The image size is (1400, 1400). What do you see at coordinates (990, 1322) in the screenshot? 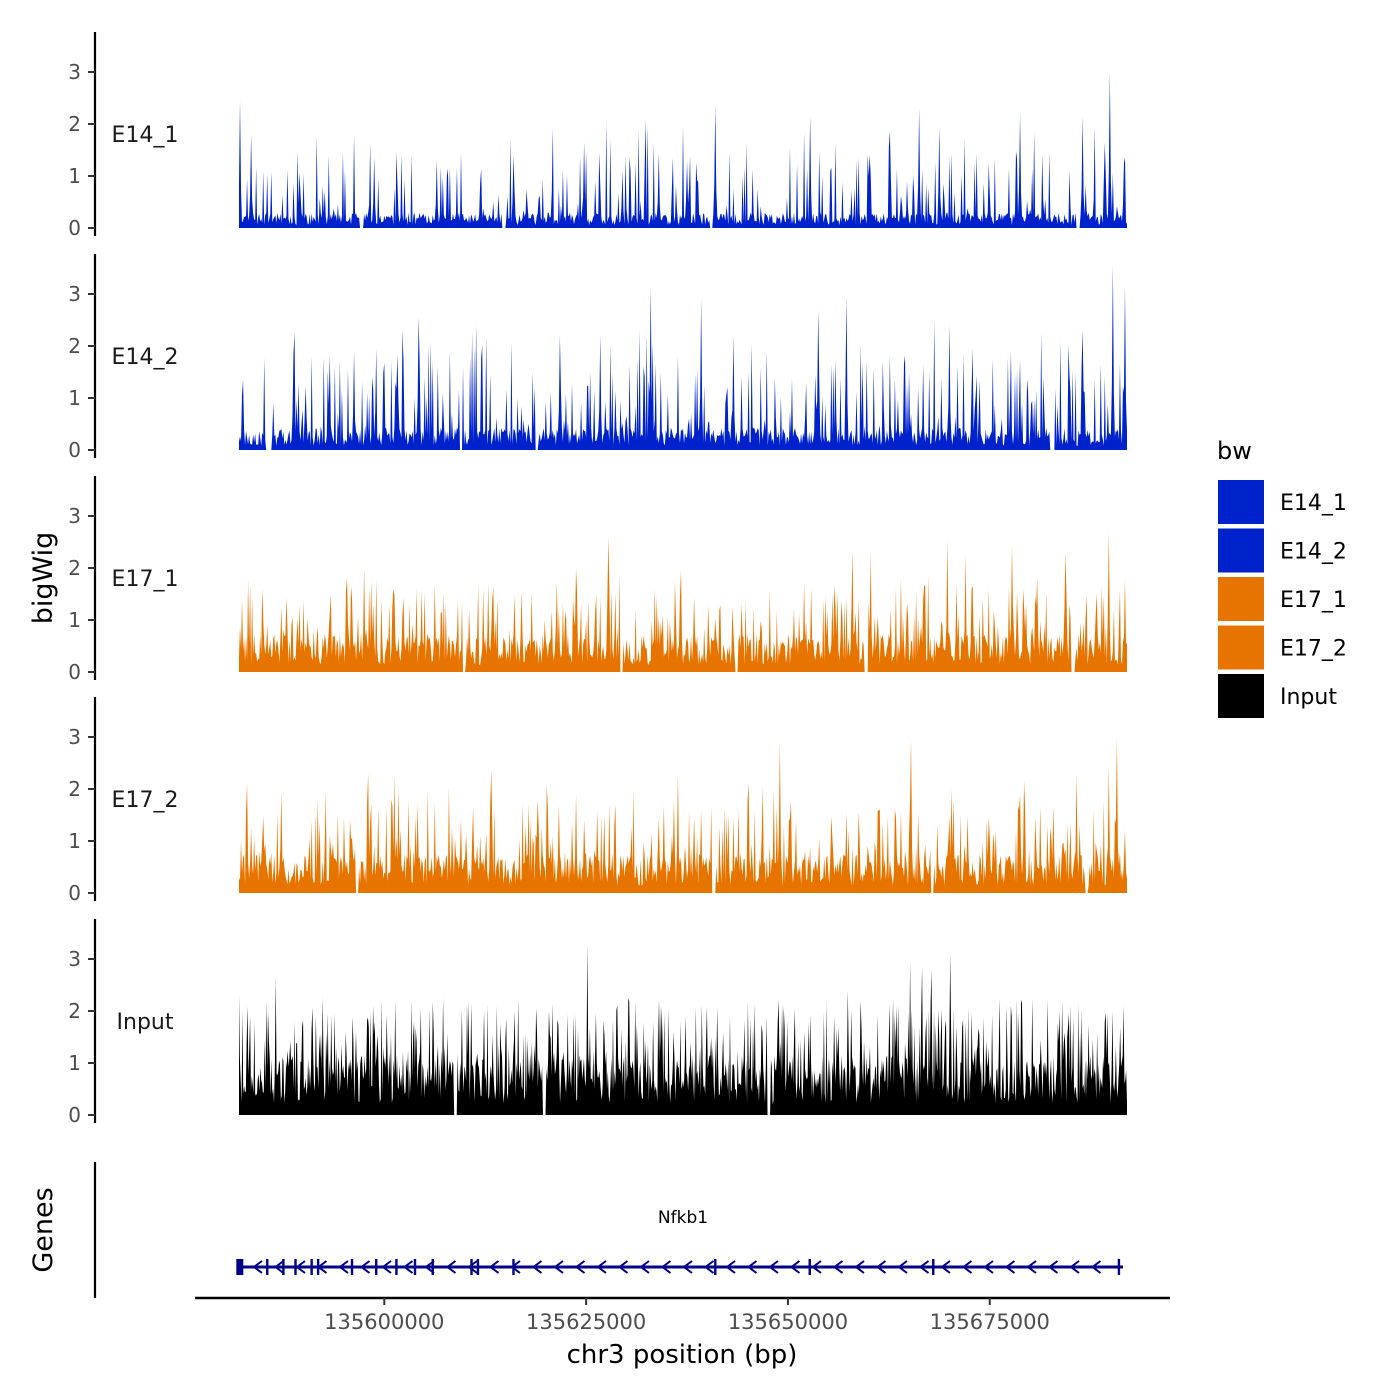
I see `x-tick-label: 135675000` at bounding box center [990, 1322].